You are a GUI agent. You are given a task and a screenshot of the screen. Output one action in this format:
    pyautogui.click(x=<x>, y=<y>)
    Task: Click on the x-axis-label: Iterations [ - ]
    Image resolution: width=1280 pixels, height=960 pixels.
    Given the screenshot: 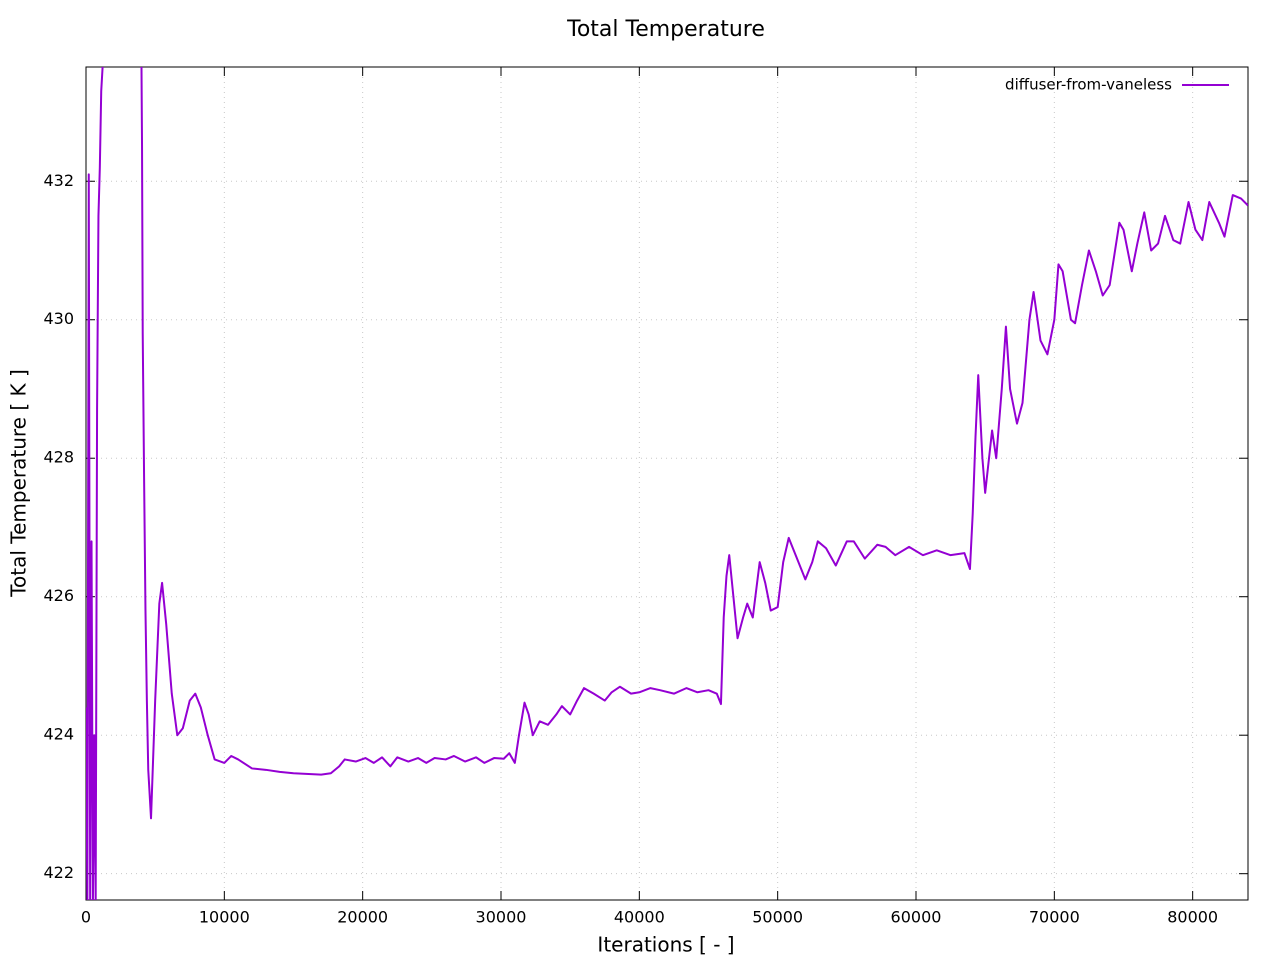 What is the action you would take?
    pyautogui.click(x=665, y=945)
    